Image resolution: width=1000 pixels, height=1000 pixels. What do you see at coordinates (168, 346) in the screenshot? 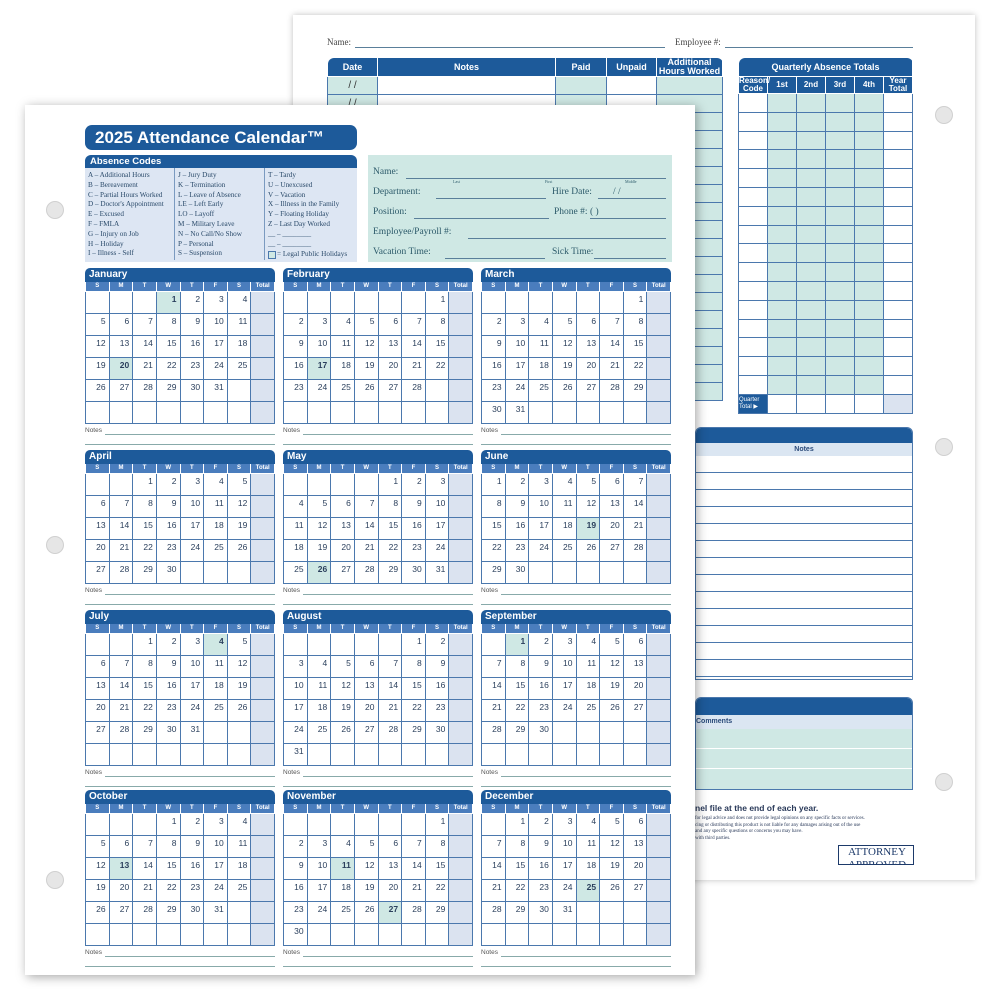
I see `day-cell: 15` at bounding box center [168, 346].